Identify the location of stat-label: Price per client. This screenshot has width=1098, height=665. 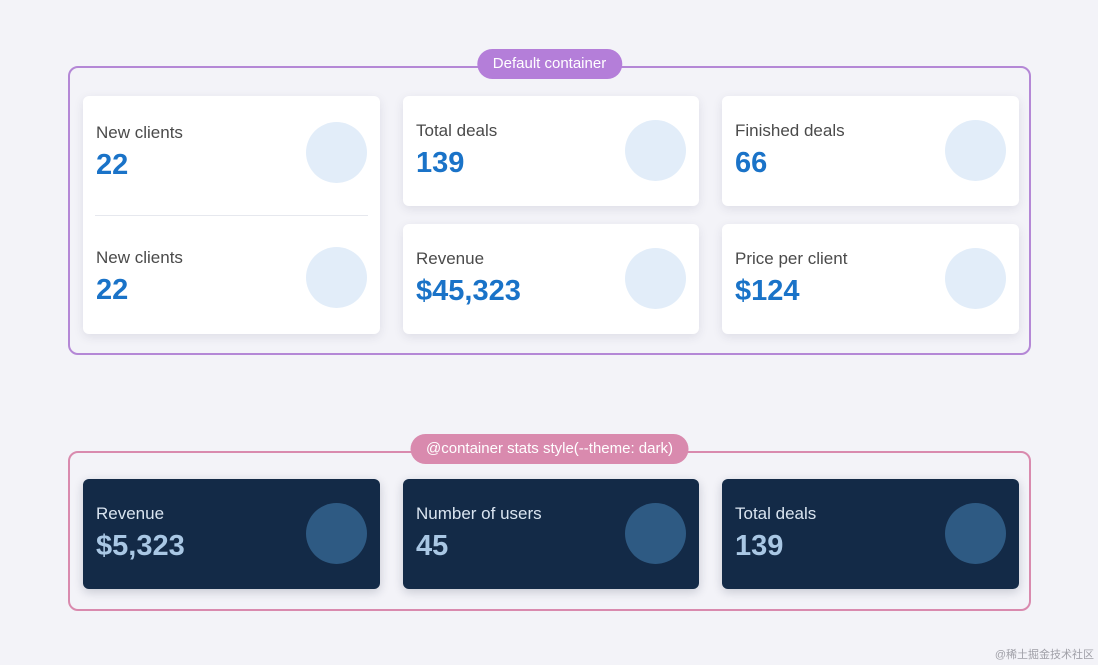
(791, 258).